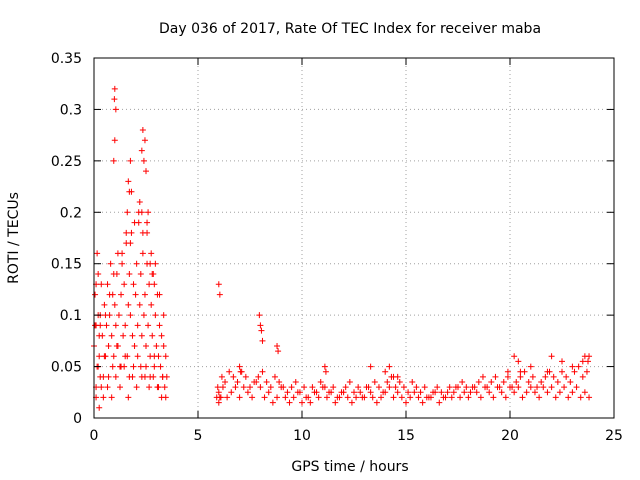 The width and height of the screenshot is (640, 480). Describe the element at coordinates (510, 436) in the screenshot. I see `x-tick-label: 20` at that location.